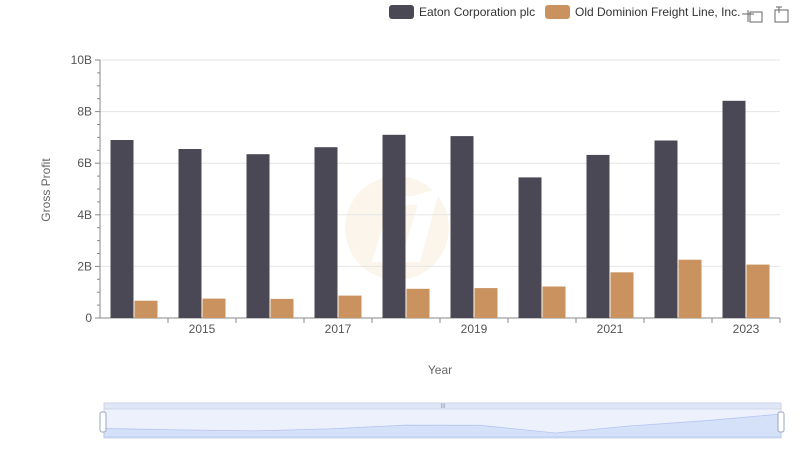 The height and width of the screenshot is (461, 800). Describe the element at coordinates (690, 288) in the screenshot. I see `bar-old-dominion-2022` at that location.